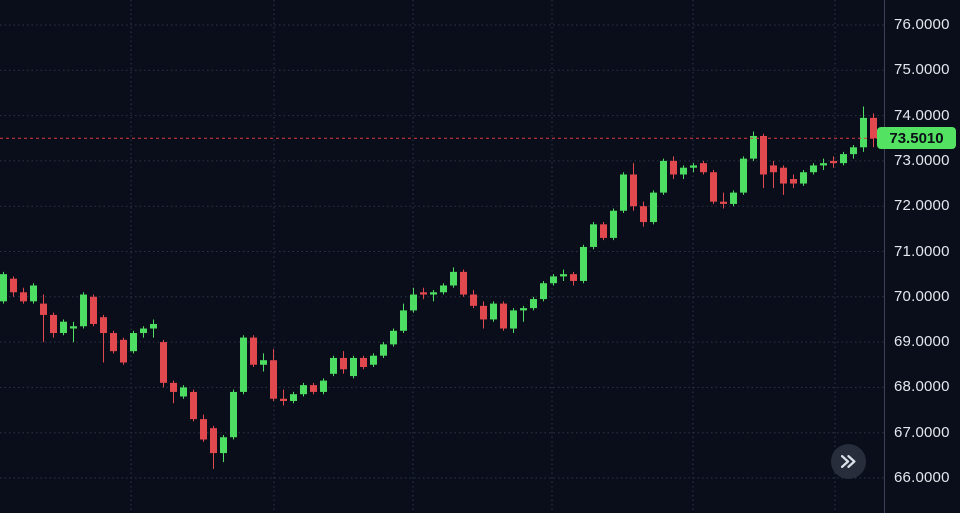  What do you see at coordinates (922, 387) in the screenshot?
I see `price-axis-tick-label: 68.0000` at bounding box center [922, 387].